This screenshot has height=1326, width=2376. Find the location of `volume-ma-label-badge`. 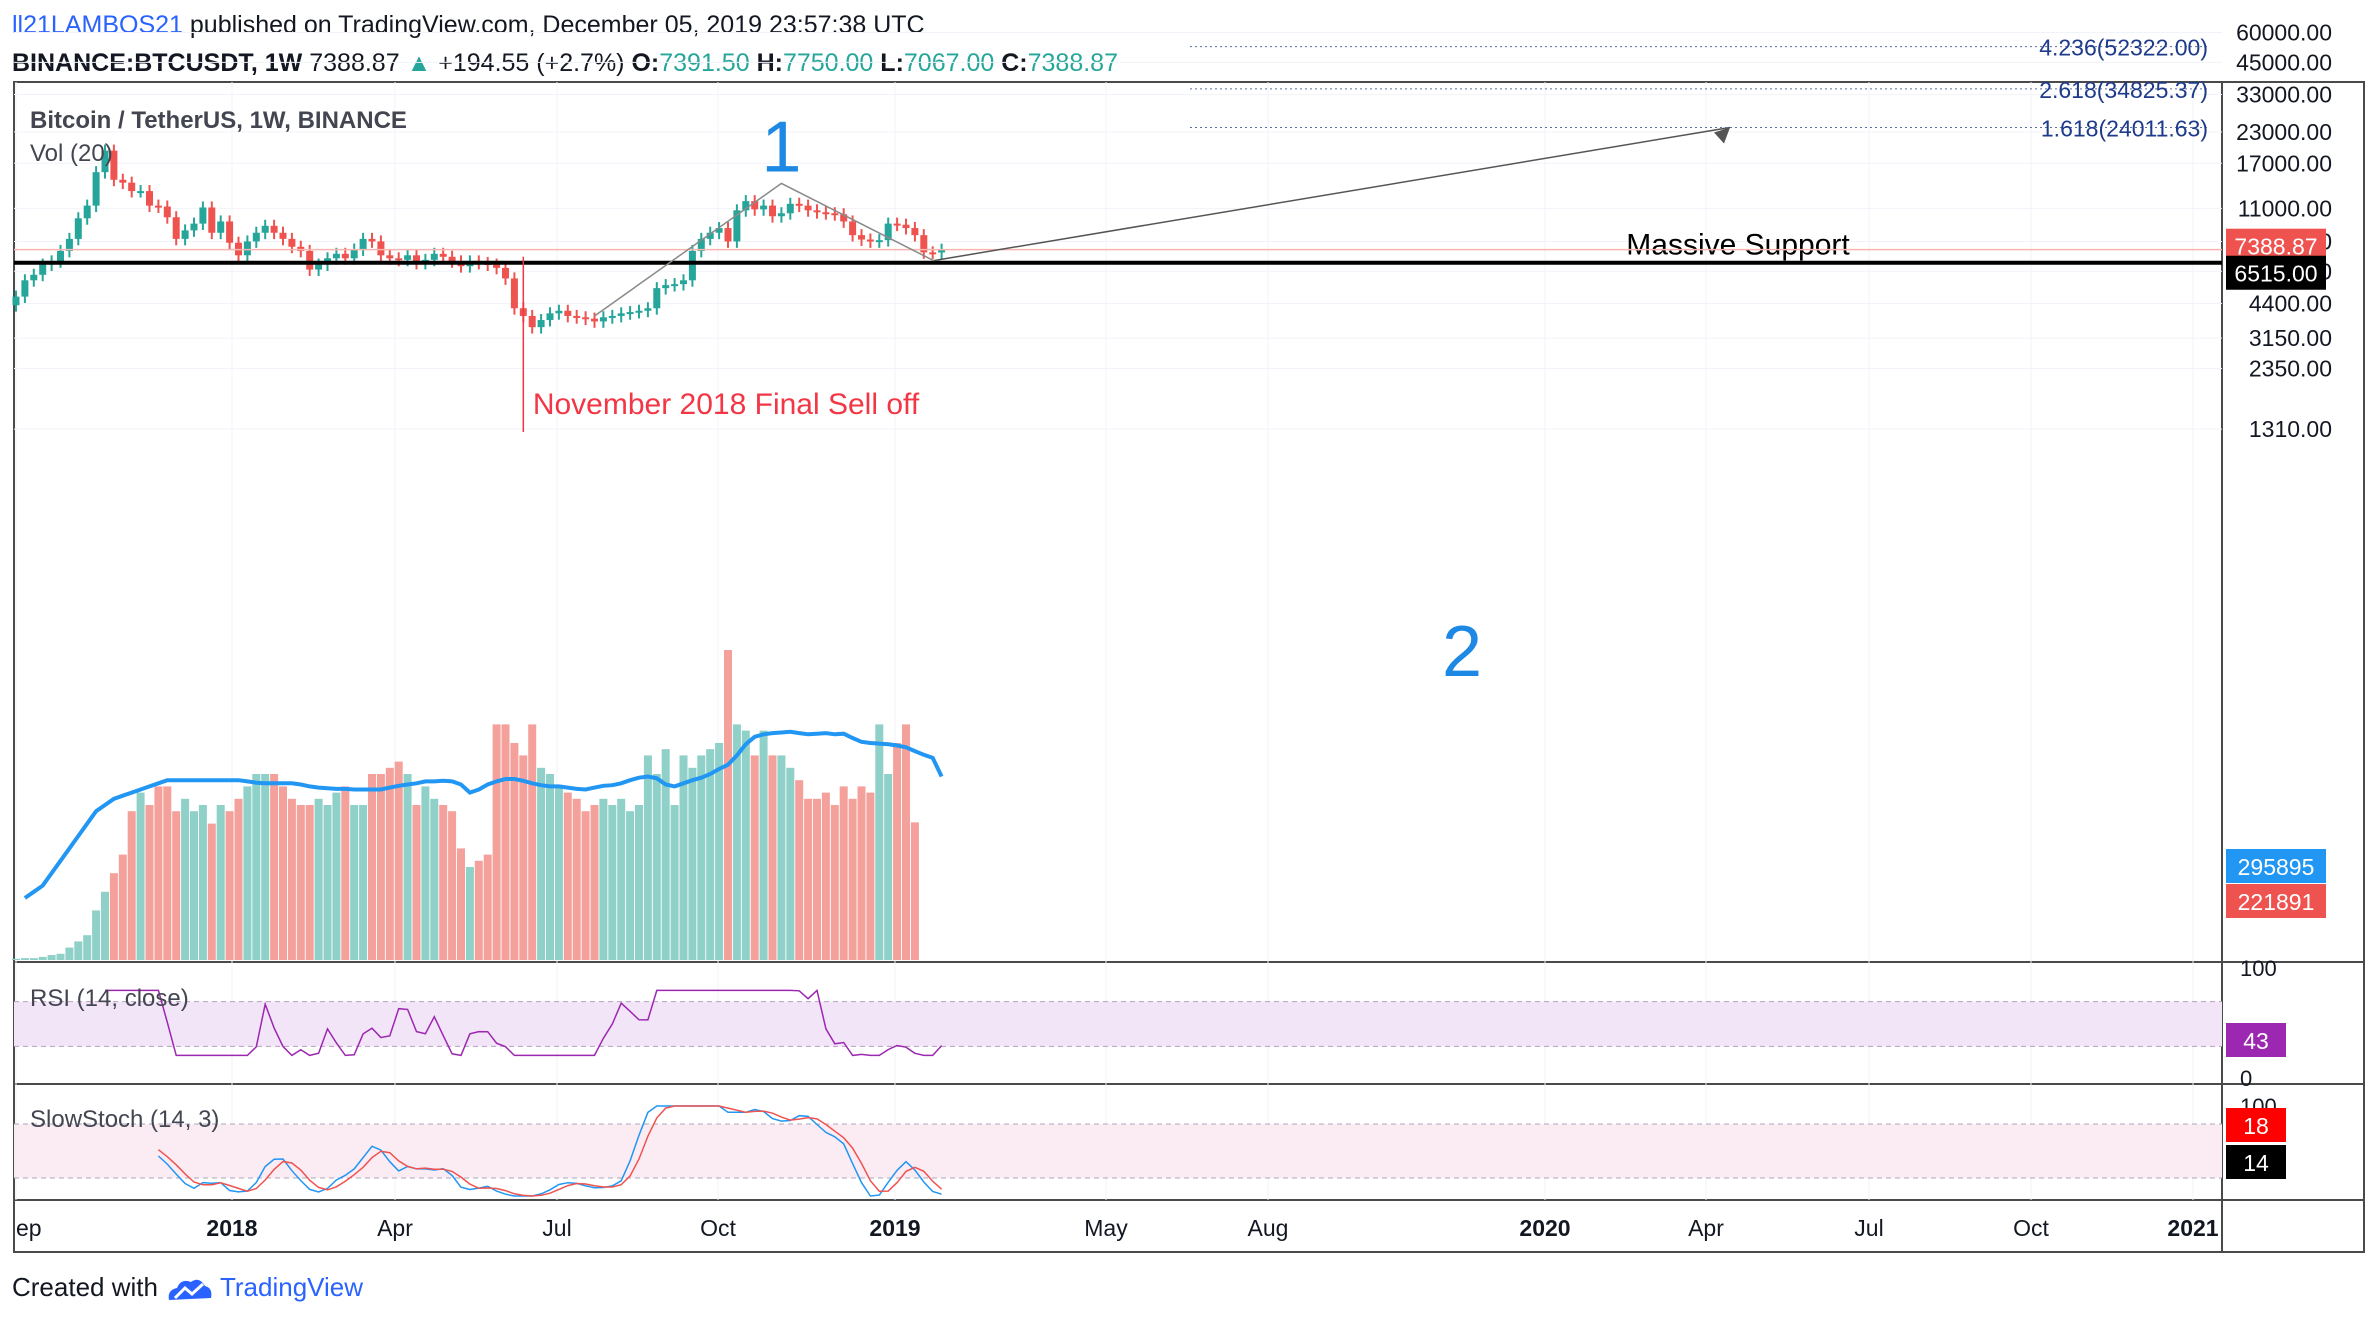

volume-ma-label-badge is located at coordinates (2276, 866).